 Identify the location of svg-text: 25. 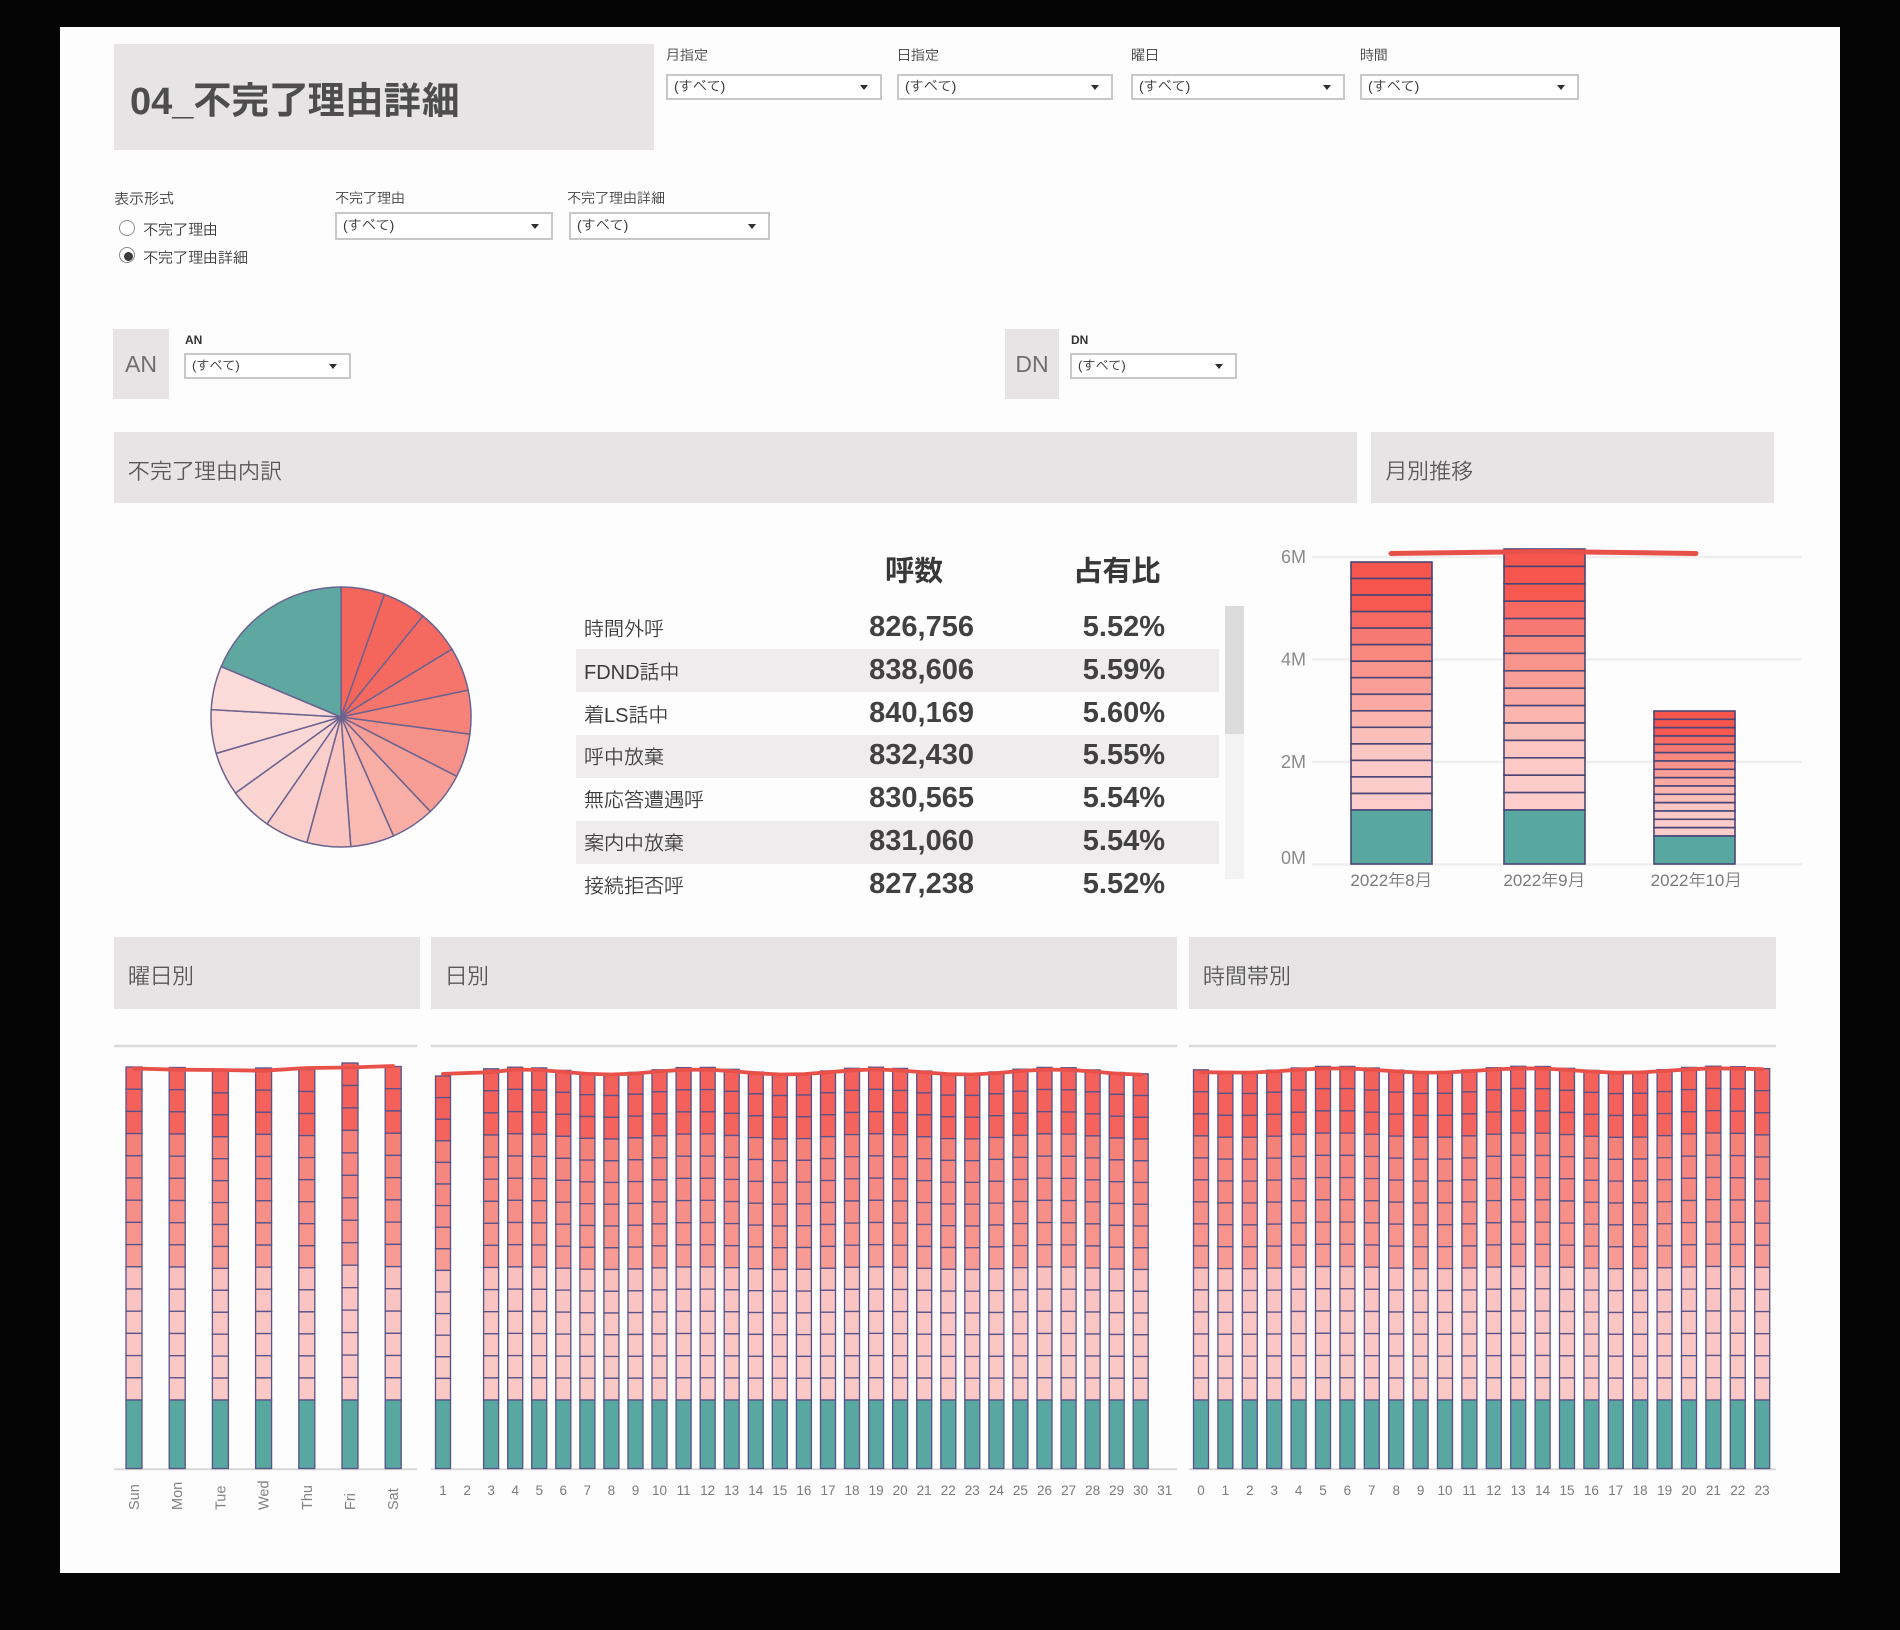
(1020, 1490).